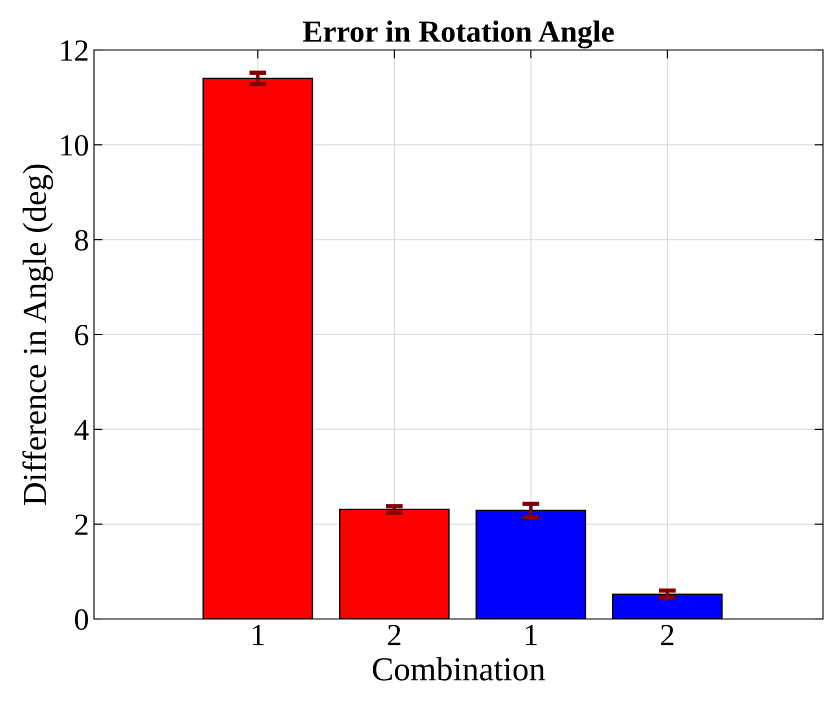 The width and height of the screenshot is (824, 708). Describe the element at coordinates (74, 145) in the screenshot. I see `y-tick-label: 10` at that location.